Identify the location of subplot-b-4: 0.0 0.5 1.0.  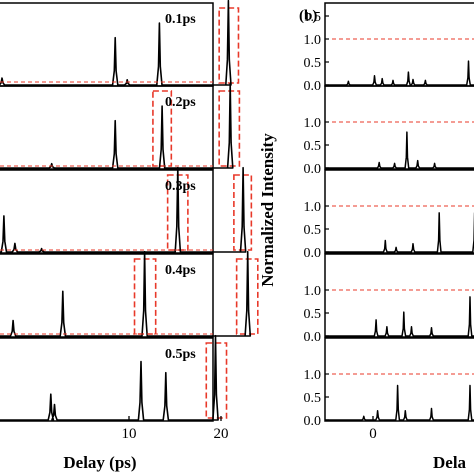
(389, 299).